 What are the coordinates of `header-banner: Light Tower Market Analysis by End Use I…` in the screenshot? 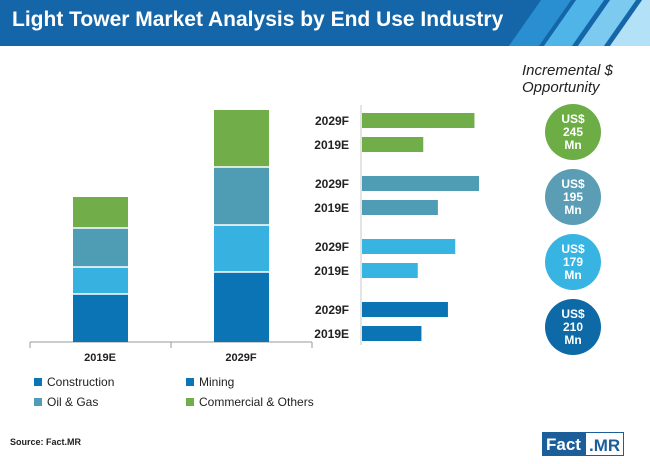 It's located at (325, 23).